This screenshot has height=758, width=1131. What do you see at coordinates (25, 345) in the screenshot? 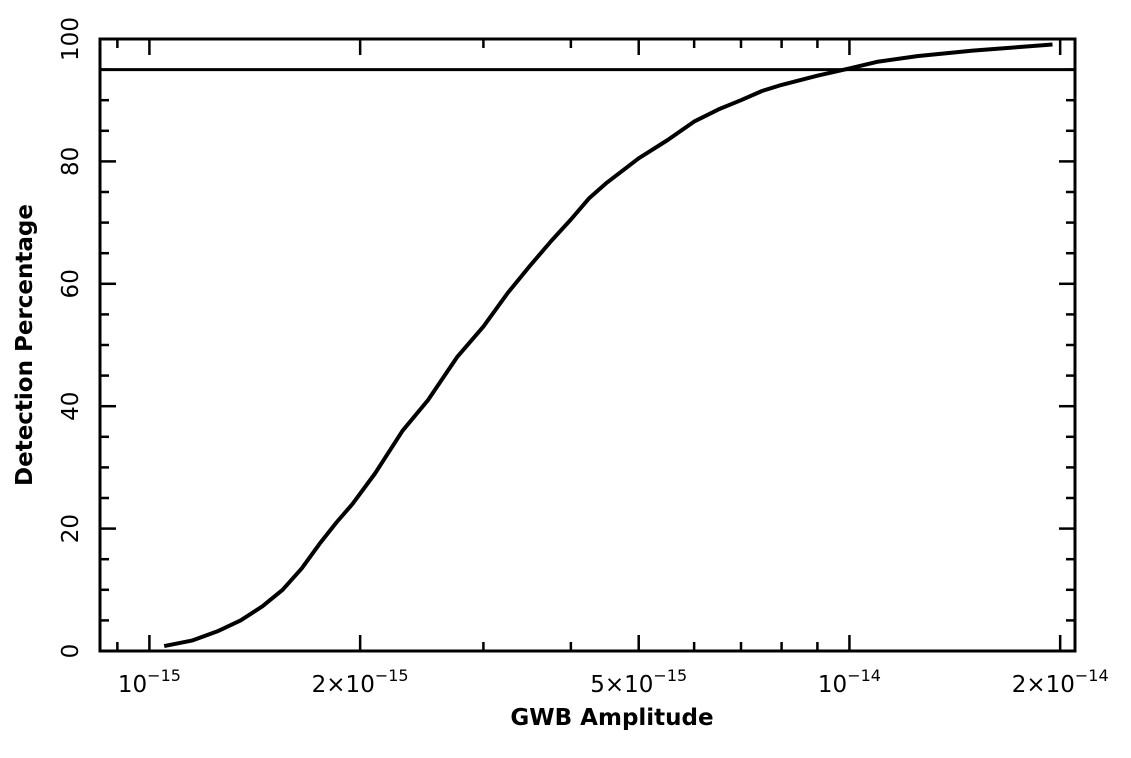
I see `y-axis-title: Detection Percentage` at bounding box center [25, 345].